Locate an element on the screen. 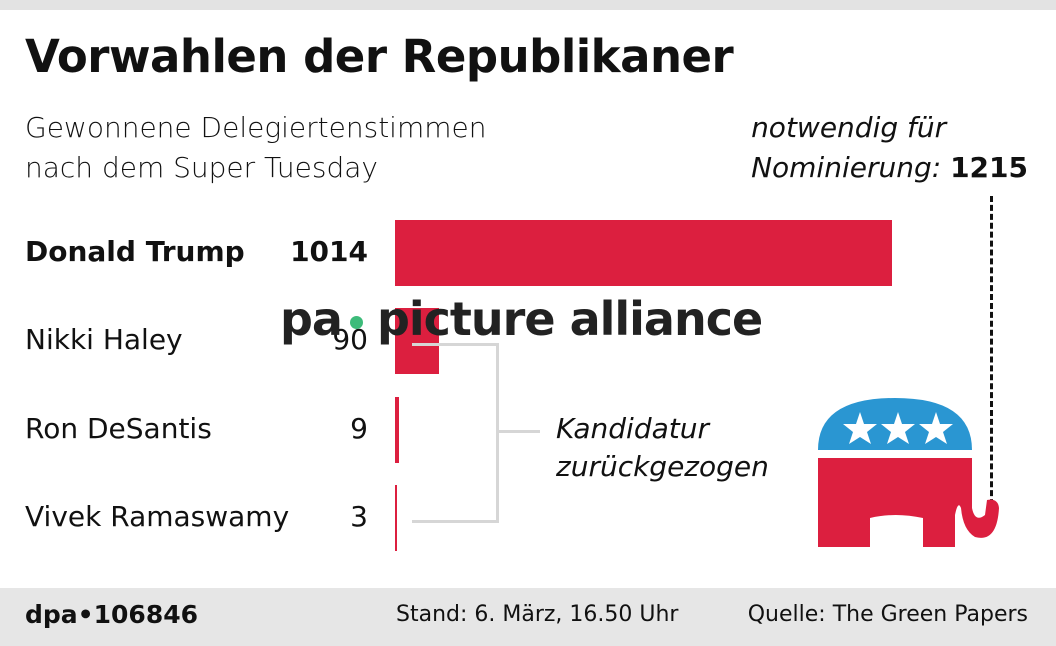 The width and height of the screenshot is (1056, 646). picture-alliance-watermark: pa picture alliance is located at coordinates (521, 319).